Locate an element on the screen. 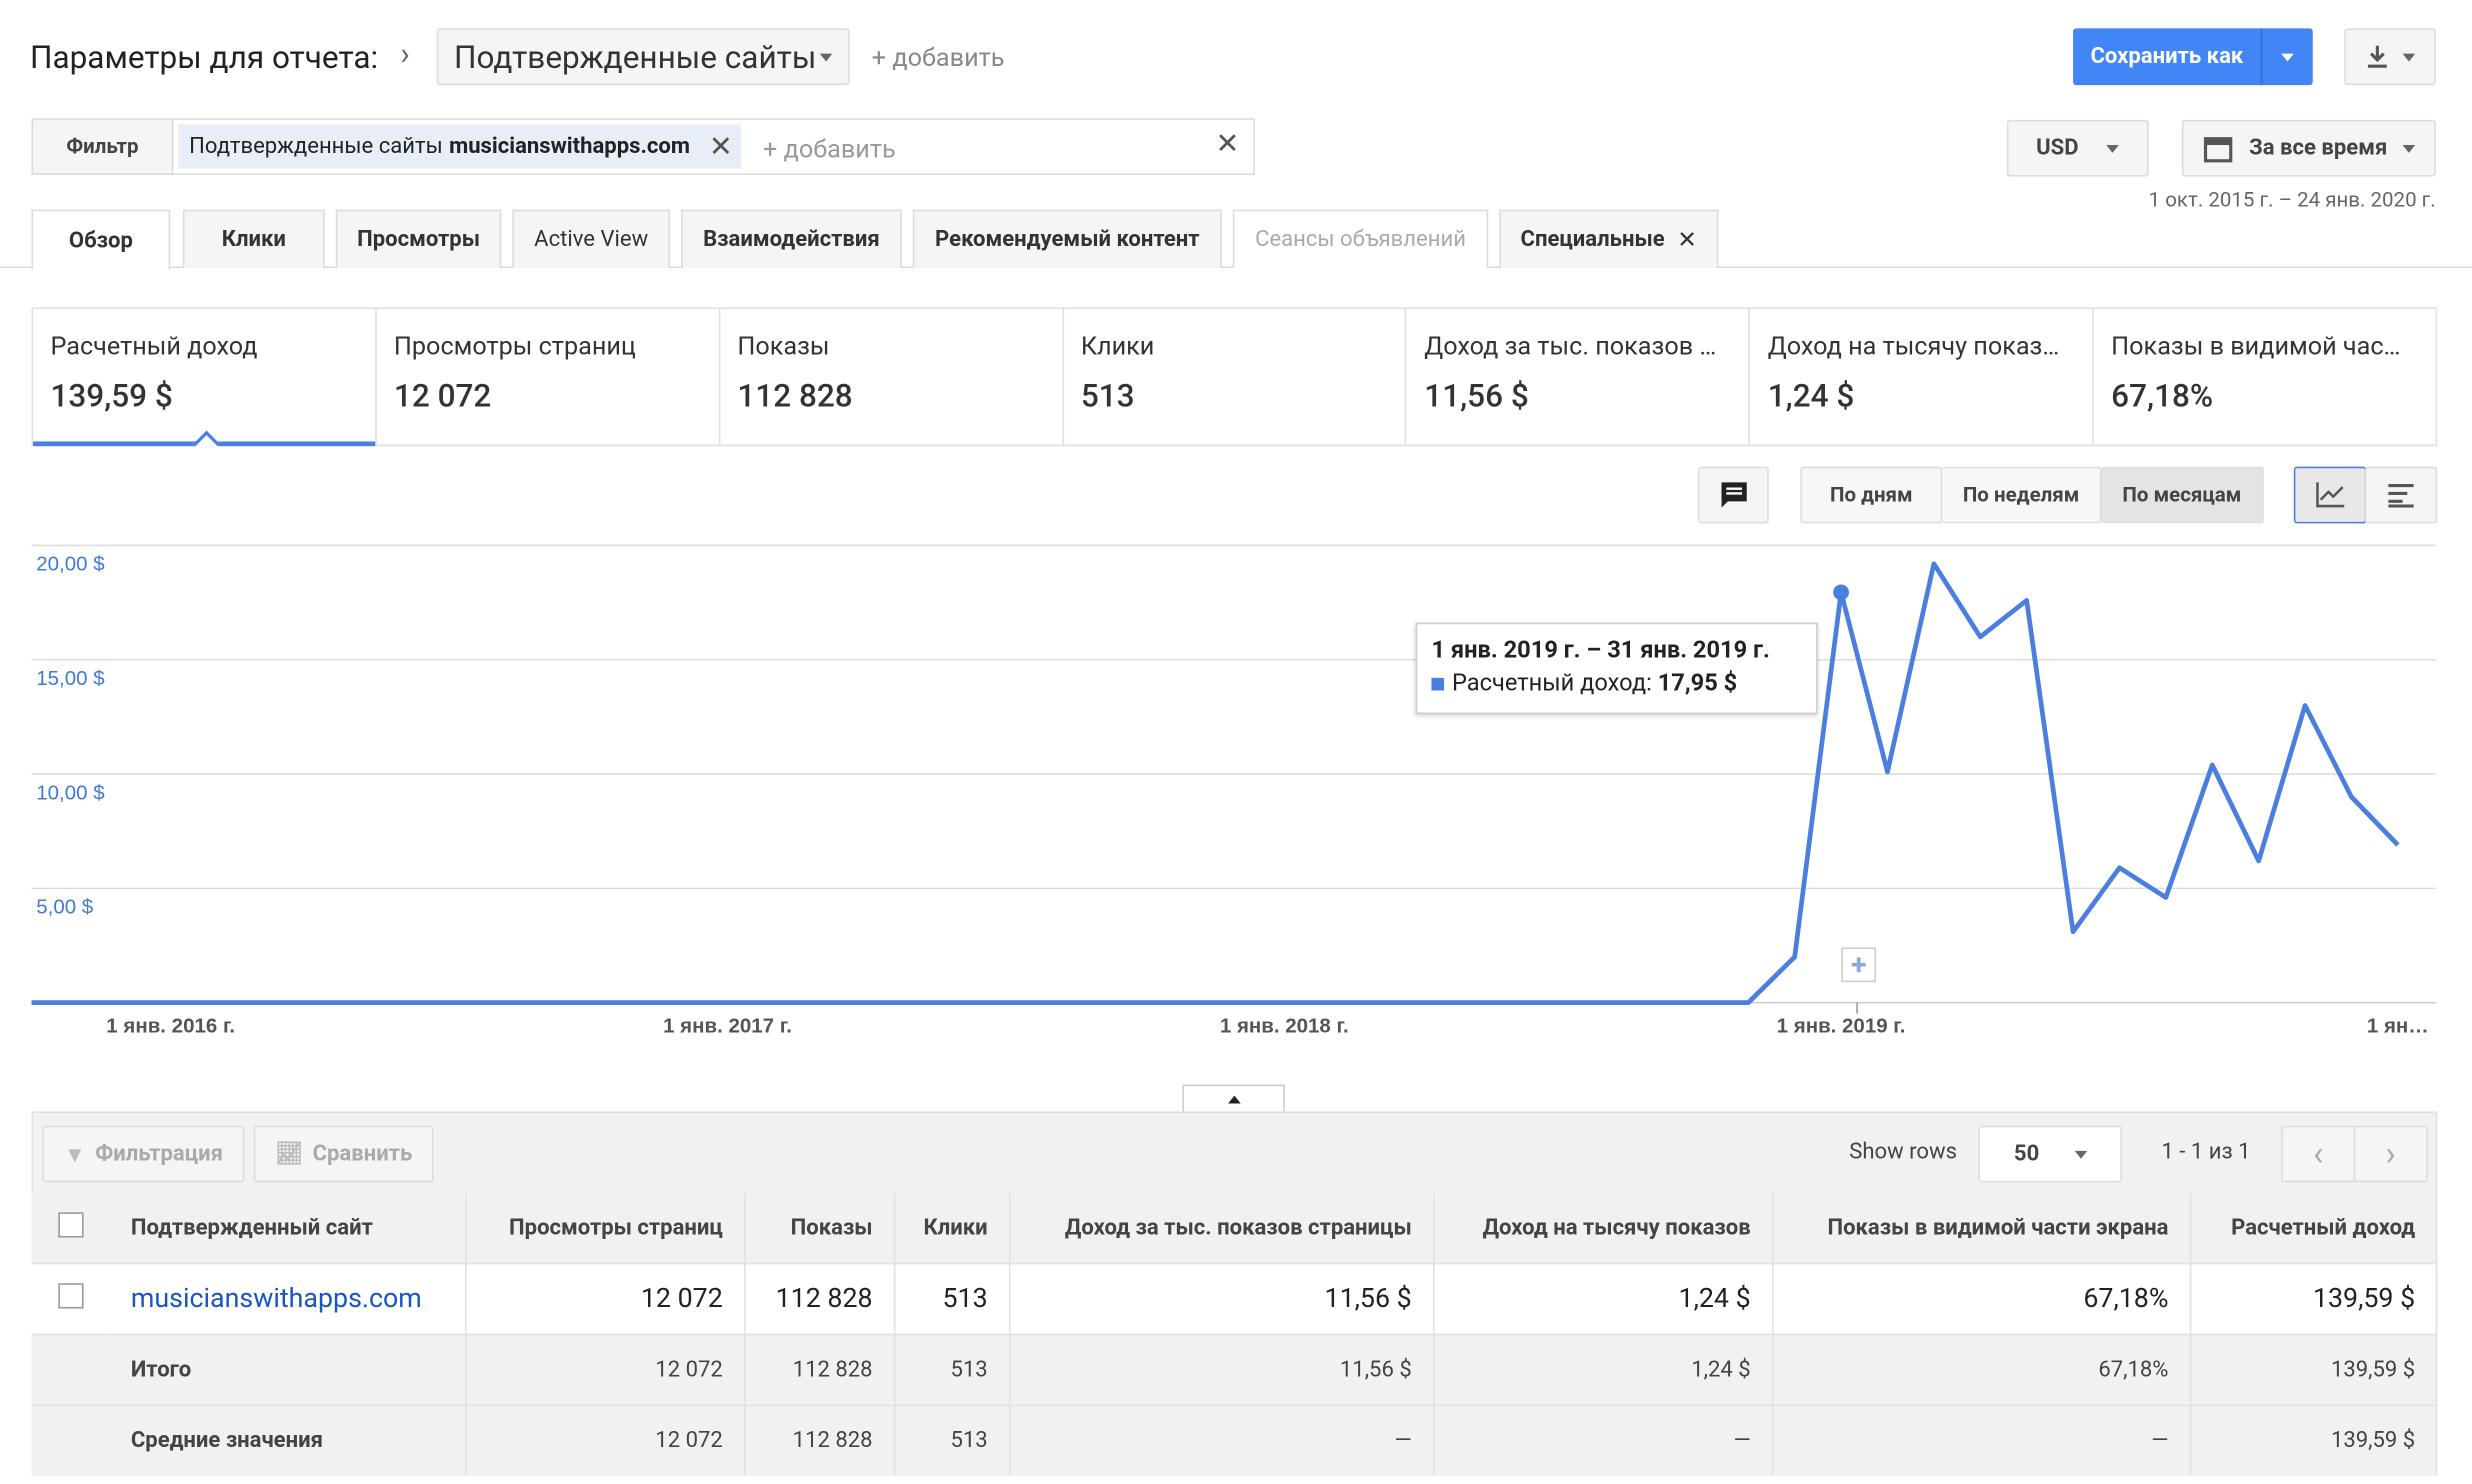 This screenshot has height=1484, width=2472. toolbar-button: ▼ Фильтрация is located at coordinates (143, 1154).